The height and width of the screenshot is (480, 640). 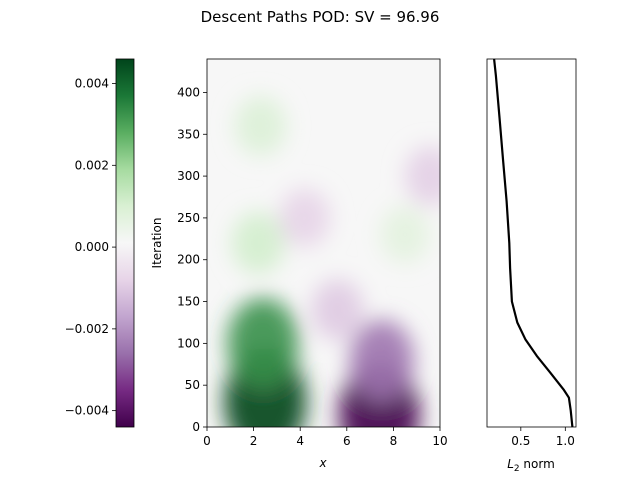 What do you see at coordinates (157, 243) in the screenshot?
I see `heatmap-y-label: Iteration` at bounding box center [157, 243].